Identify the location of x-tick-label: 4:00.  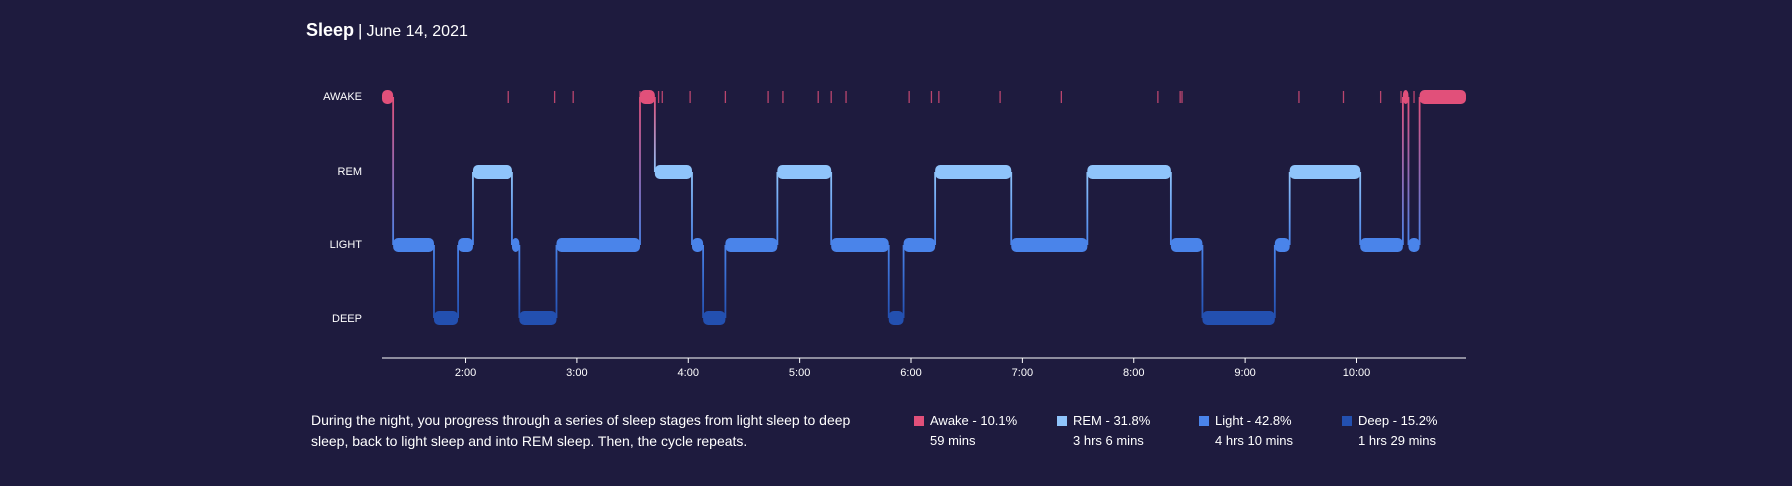
(688, 373).